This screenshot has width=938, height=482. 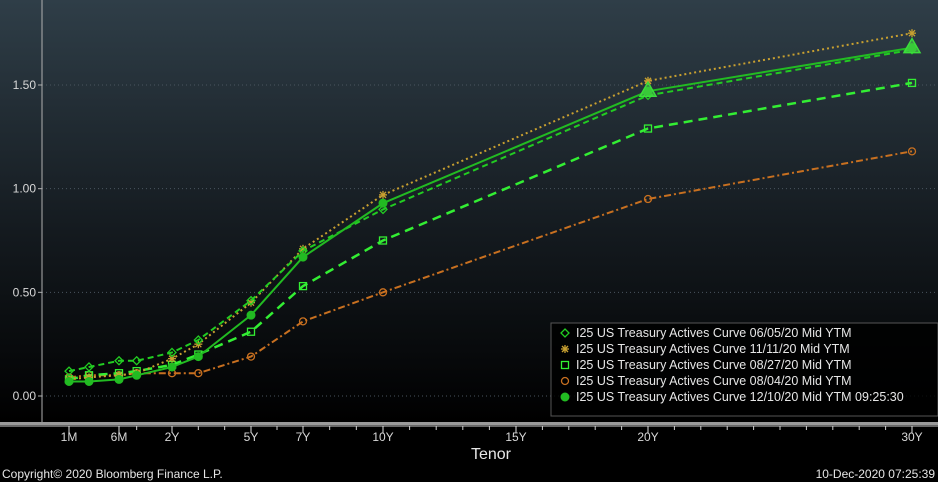 What do you see at coordinates (911, 437) in the screenshot?
I see `x-tick-label: 30Y` at bounding box center [911, 437].